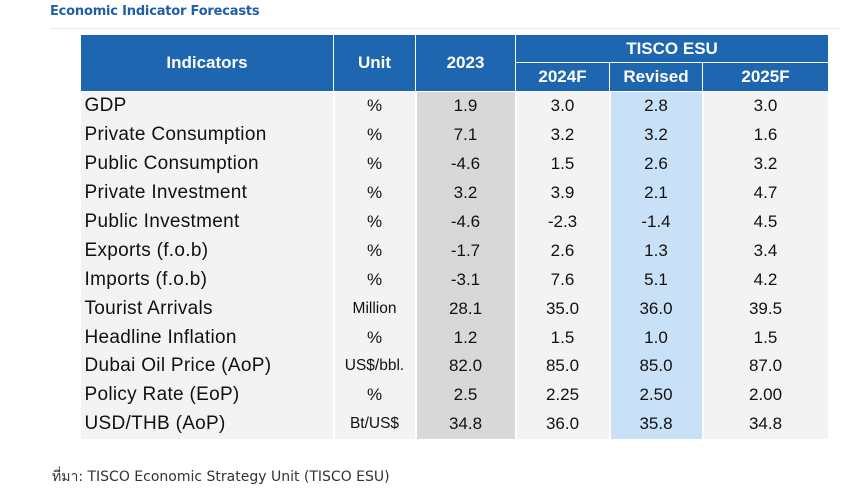 Image resolution: width=854 pixels, height=493 pixels. Describe the element at coordinates (466, 366) in the screenshot. I see `value-2023: 82.0` at that location.